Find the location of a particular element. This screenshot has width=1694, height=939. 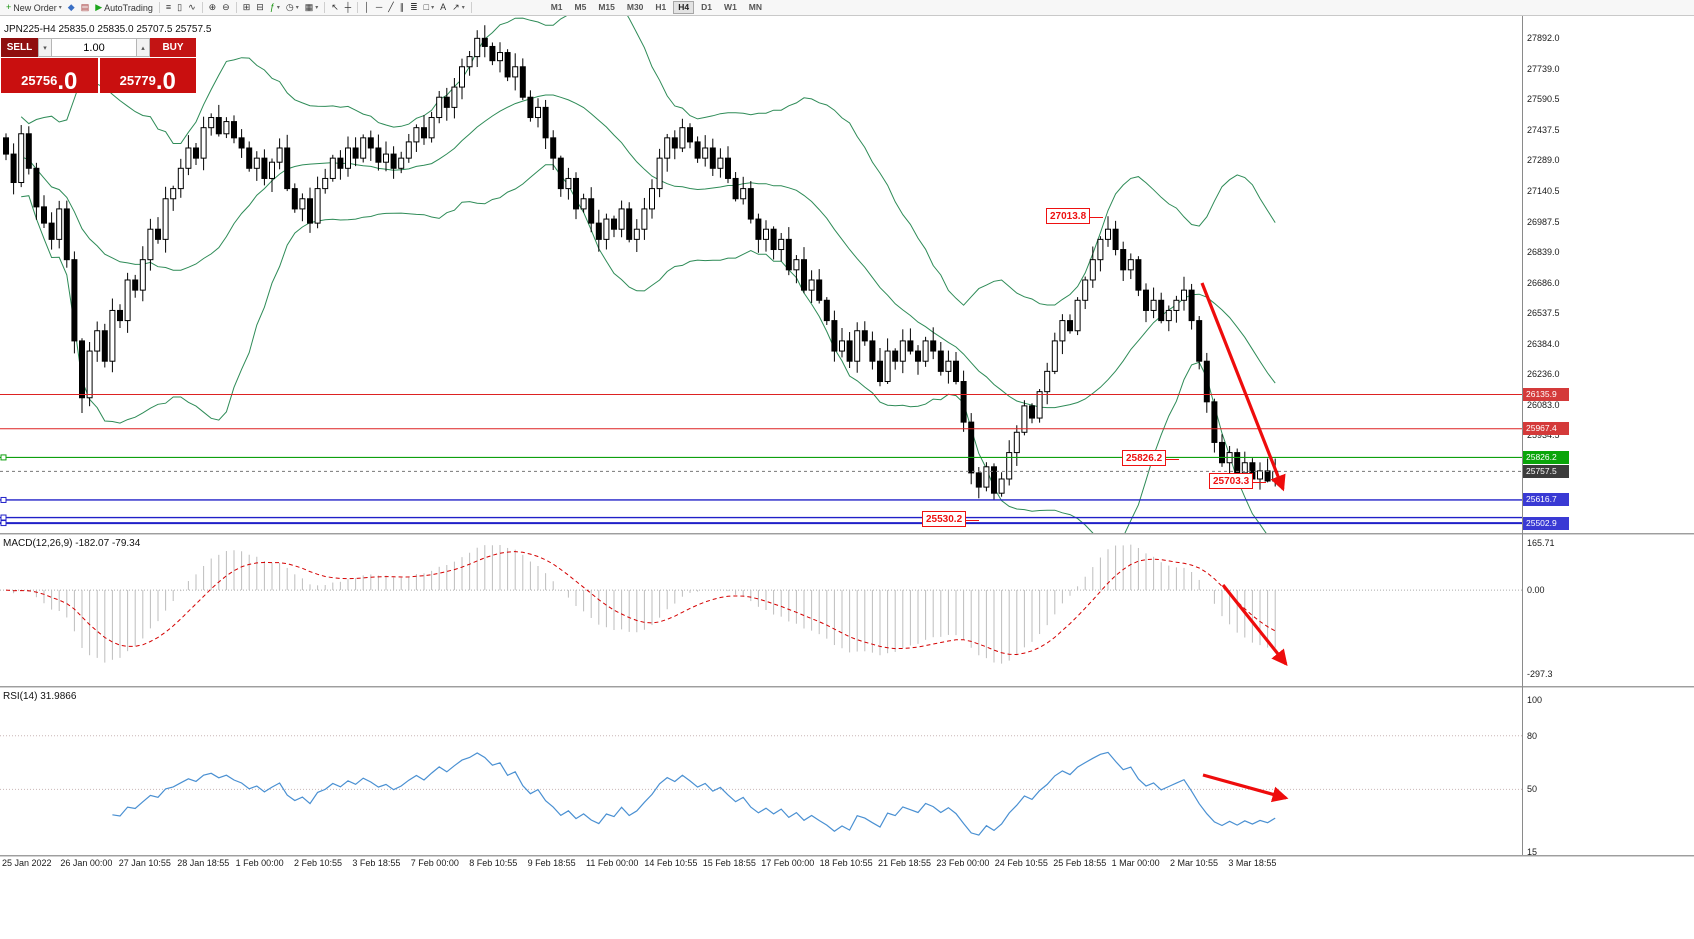

timeframe-m5: M5 is located at coordinates (580, 7).